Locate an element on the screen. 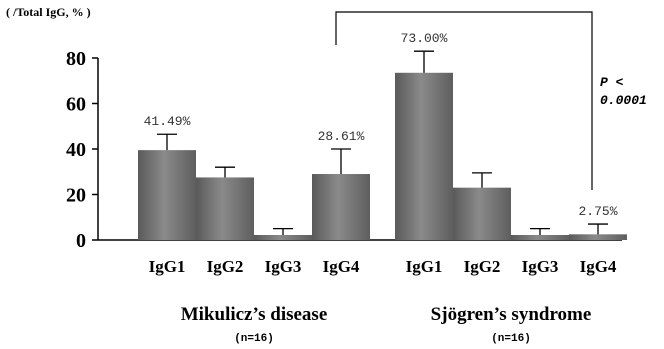 This screenshot has width=664, height=349. y-tick-label: 40 is located at coordinates (76, 150).